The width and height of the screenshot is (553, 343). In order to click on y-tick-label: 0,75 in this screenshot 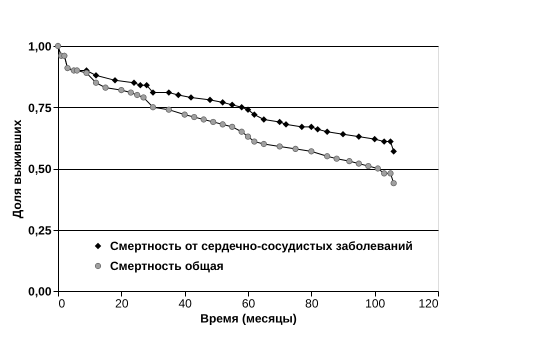, I will do `click(40, 107)`.